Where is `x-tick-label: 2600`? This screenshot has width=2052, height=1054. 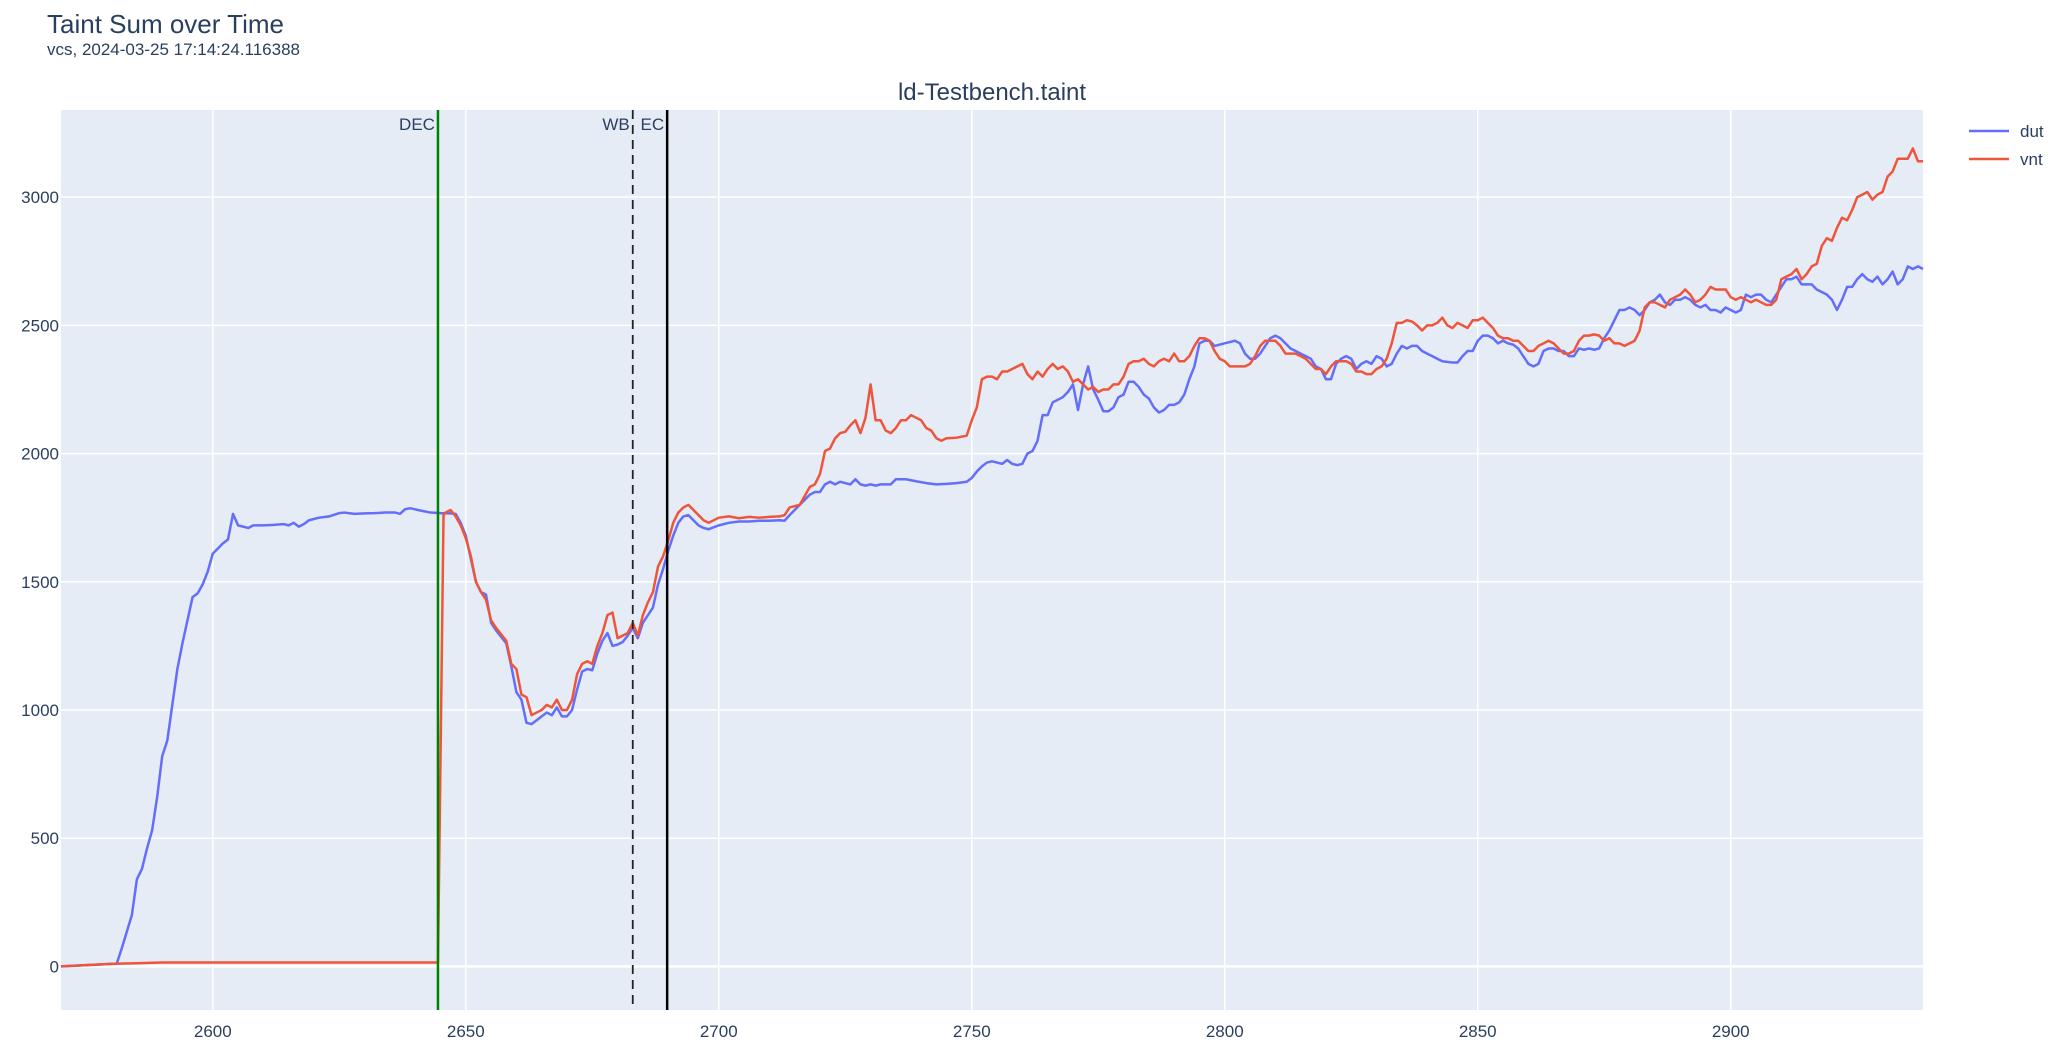
x-tick-label: 2600 is located at coordinates (213, 1031).